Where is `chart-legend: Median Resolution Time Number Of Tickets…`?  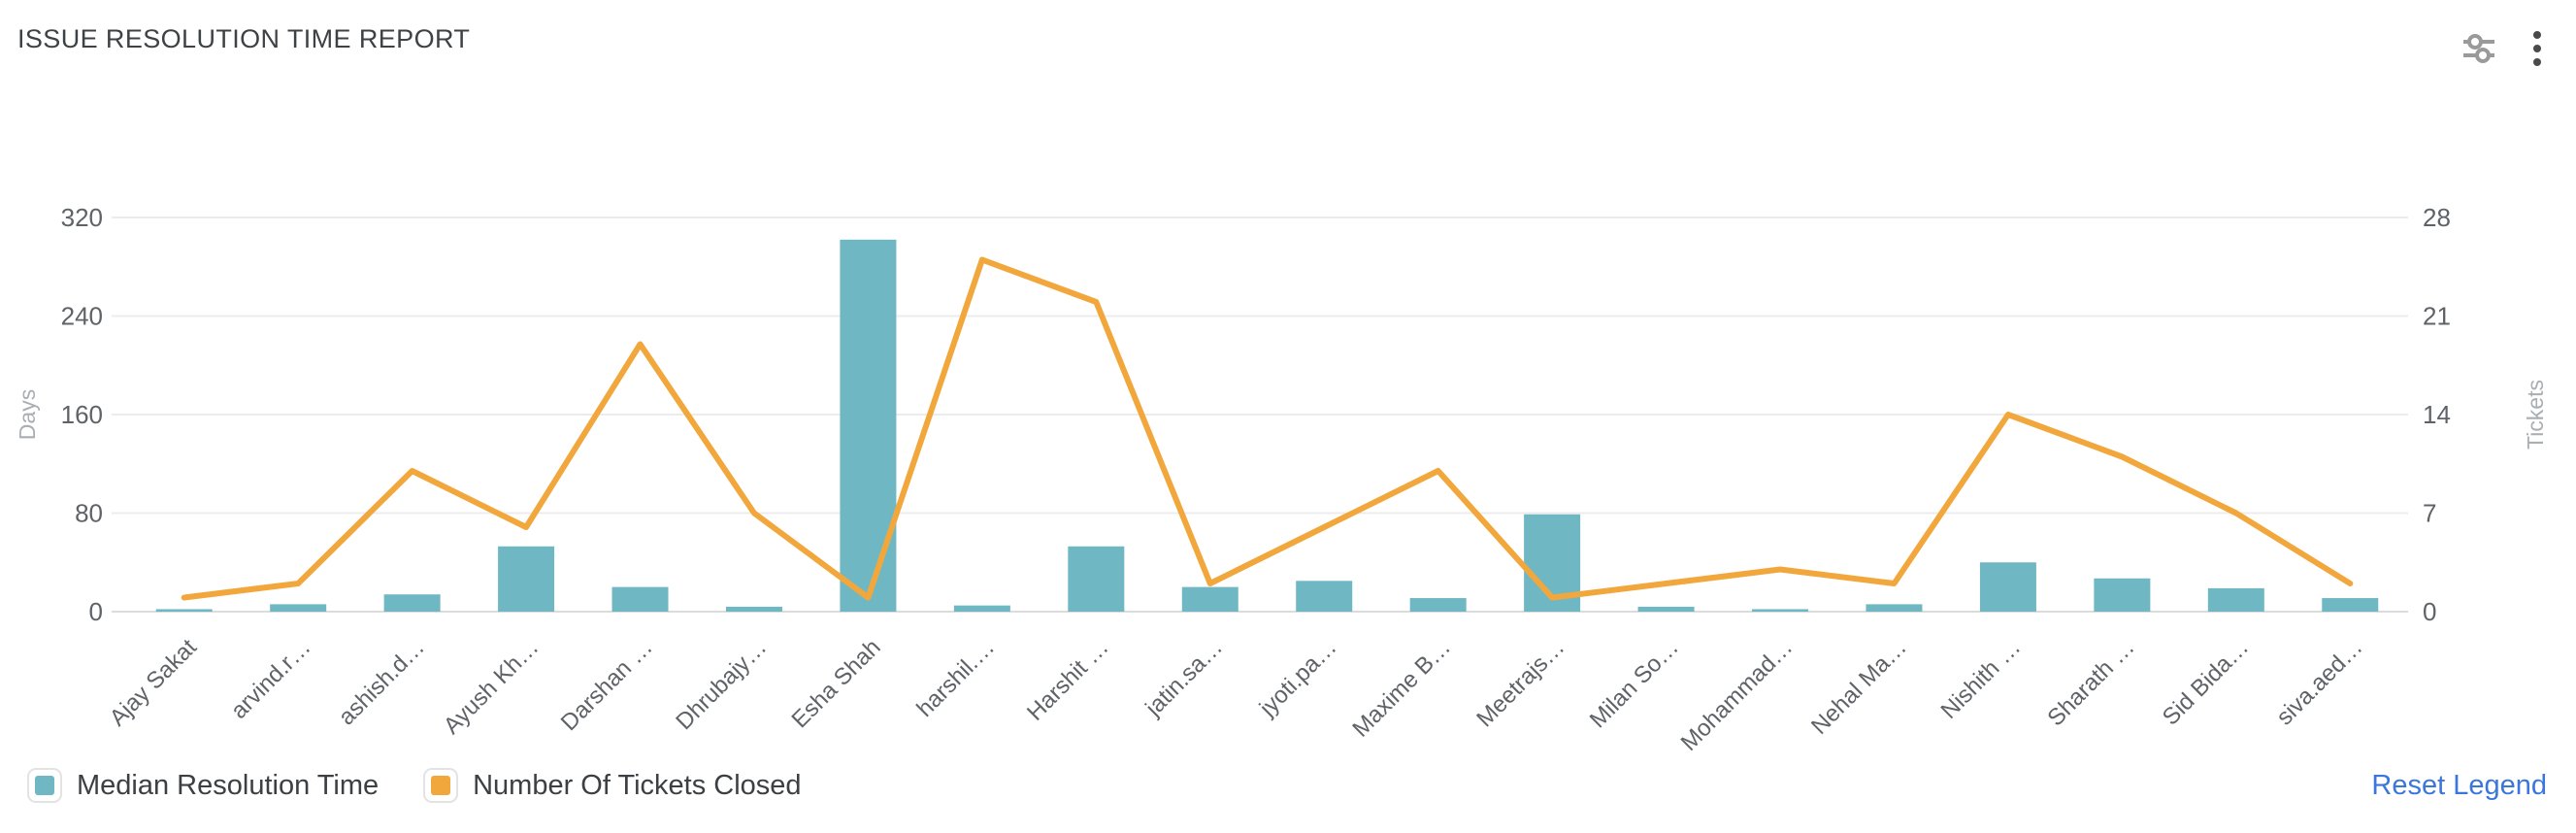 chart-legend: Median Resolution Time Number Of Tickets… is located at coordinates (1287, 785).